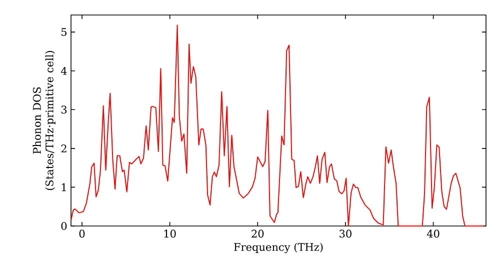 The height and width of the screenshot is (280, 500). I want to click on y-tick-label: 4, so click(63, 70).